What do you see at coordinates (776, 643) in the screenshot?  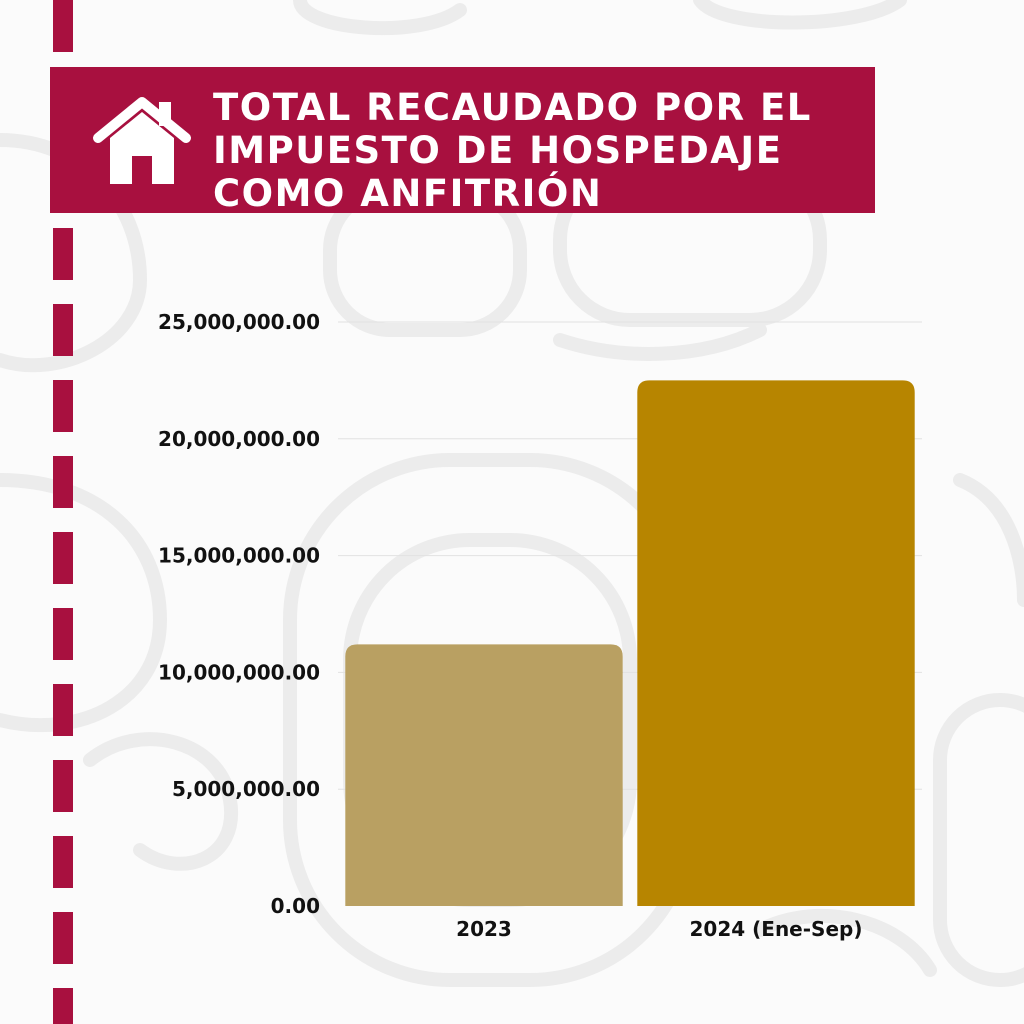 I see `bar-2024` at bounding box center [776, 643].